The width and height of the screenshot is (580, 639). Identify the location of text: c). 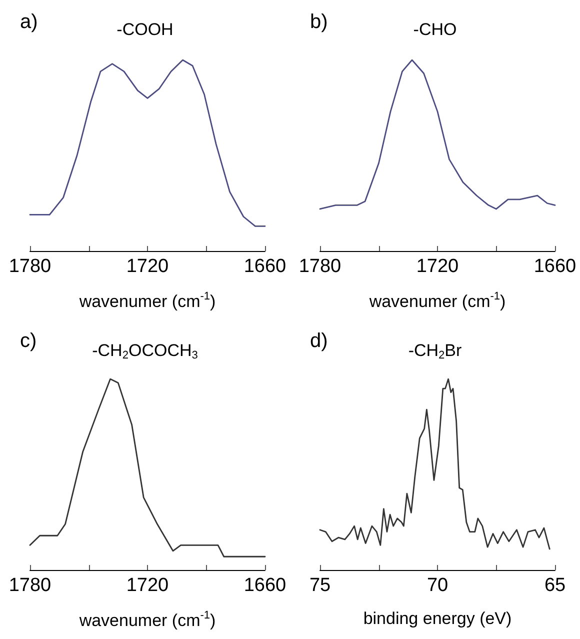
(28, 341).